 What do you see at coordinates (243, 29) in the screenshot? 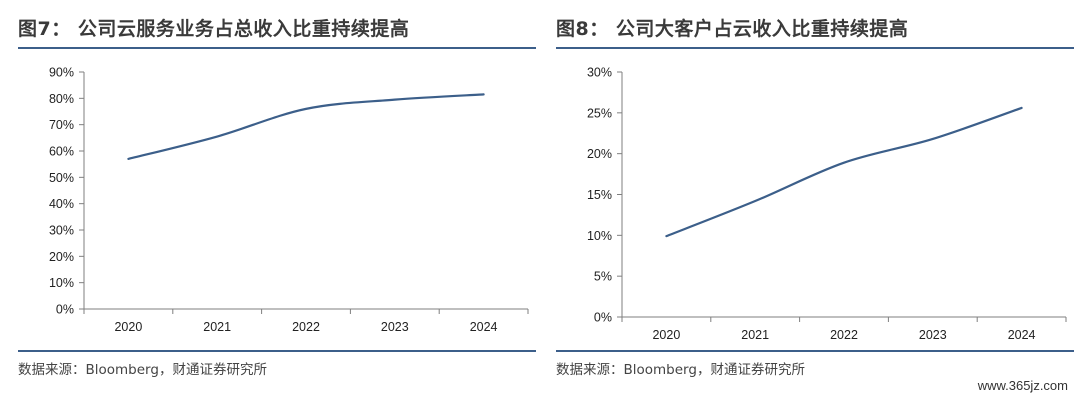
I see `figure-title-text: 公司云服务业务占总收入比重持续提高` at bounding box center [243, 29].